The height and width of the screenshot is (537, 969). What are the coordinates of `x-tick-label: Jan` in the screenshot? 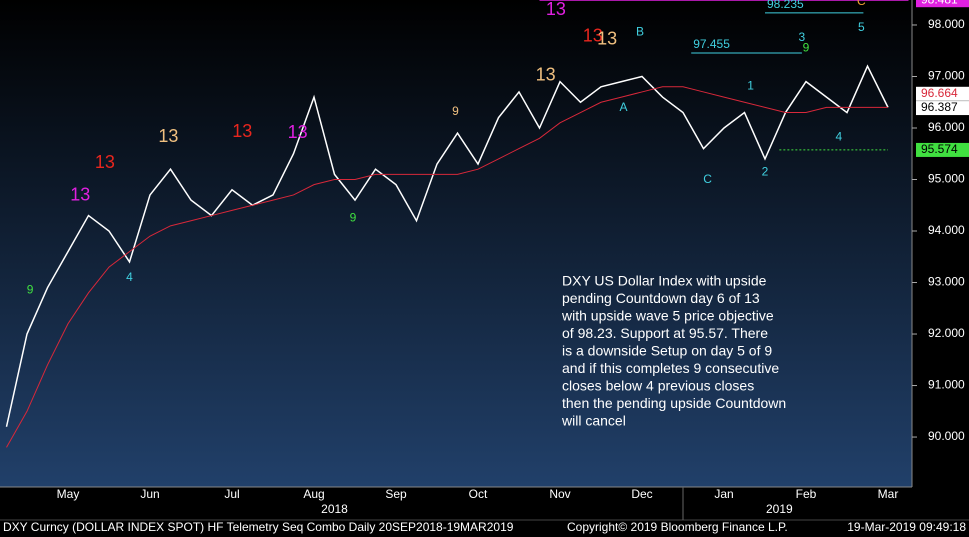 It's located at (723, 494).